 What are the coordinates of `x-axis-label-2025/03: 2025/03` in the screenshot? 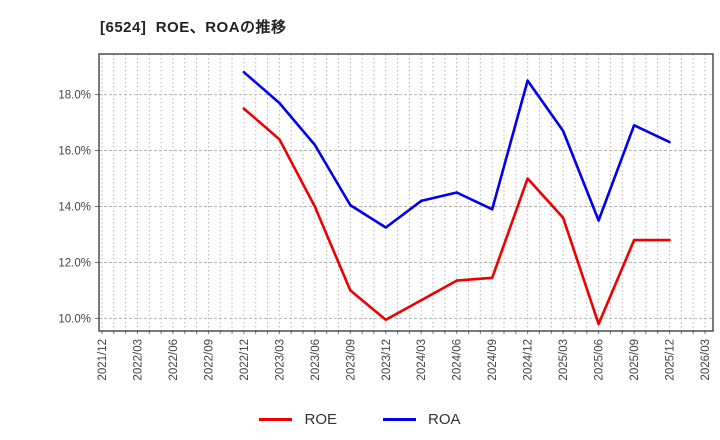 It's located at (564, 360).